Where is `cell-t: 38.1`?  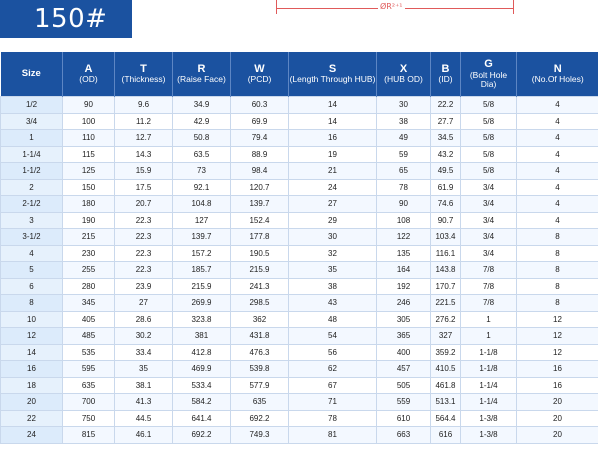
cell-t: 38.1 is located at coordinates (143, 385).